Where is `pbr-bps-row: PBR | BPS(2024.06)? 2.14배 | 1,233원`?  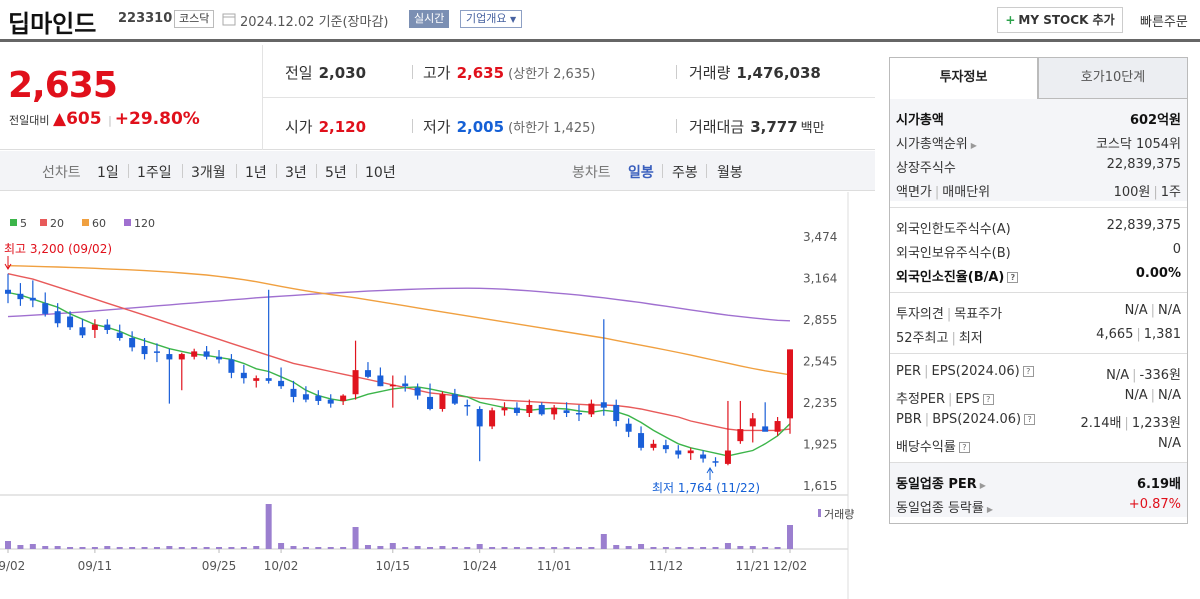 pbr-bps-row: PBR | BPS(2024.06)? 2.14배 | 1,233원 is located at coordinates (1038, 421).